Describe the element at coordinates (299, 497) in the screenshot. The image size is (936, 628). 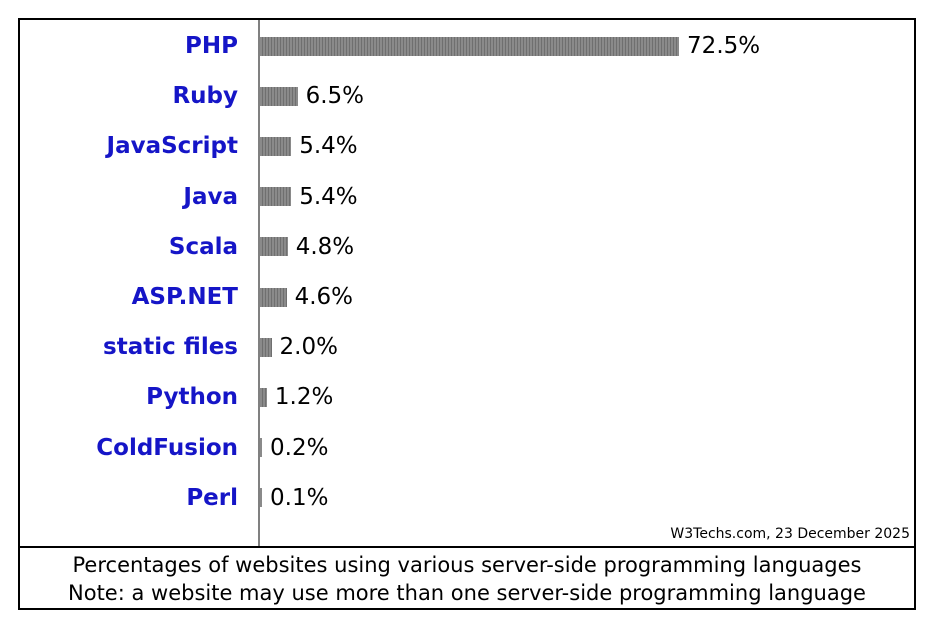
I see `value-label-perl: 0.1%` at that location.